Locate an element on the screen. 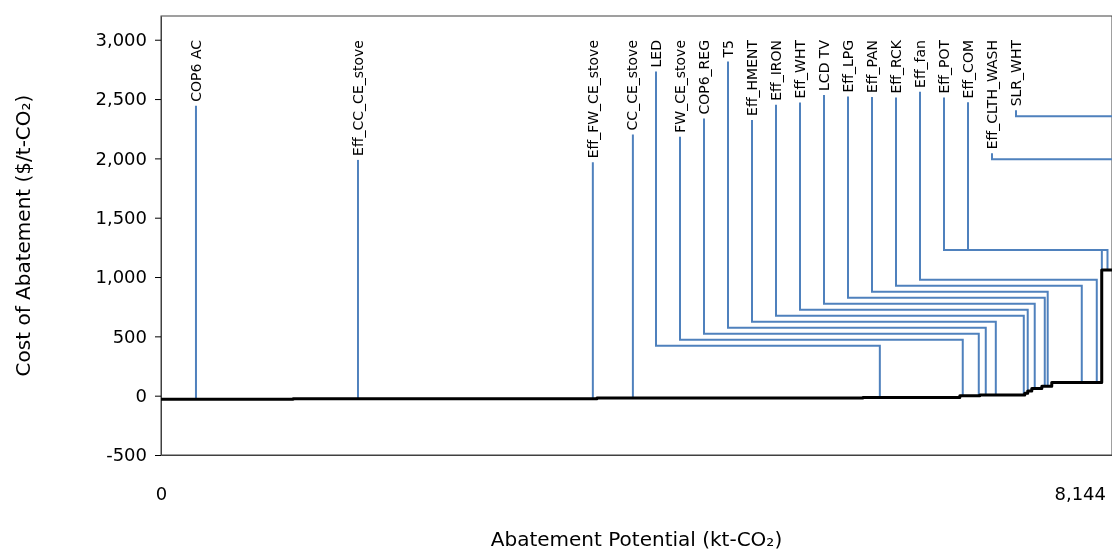  annotation: Eff_fan is located at coordinates (919, 64).